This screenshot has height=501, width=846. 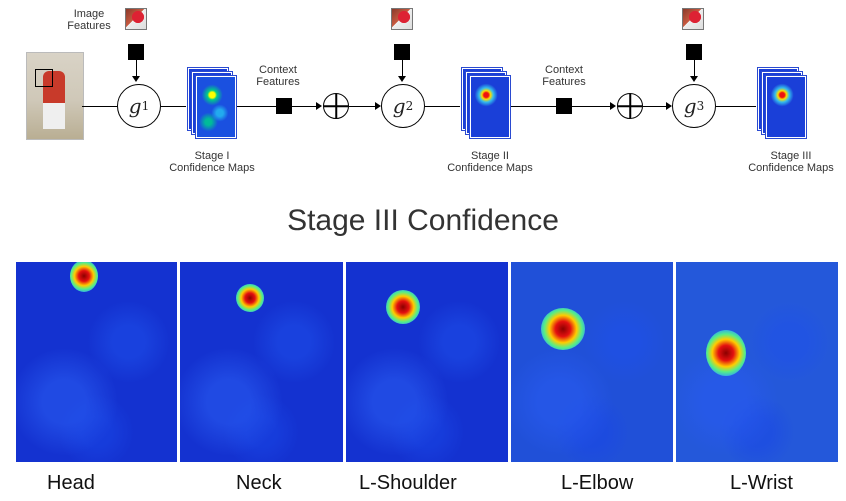 I want to click on stage-3-label: Stage III Confidence Maps, so click(x=791, y=162).